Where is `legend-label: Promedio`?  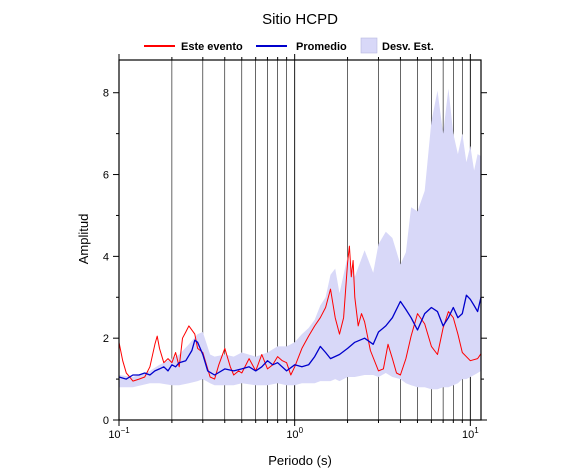 legend-label: Promedio is located at coordinates (321, 47).